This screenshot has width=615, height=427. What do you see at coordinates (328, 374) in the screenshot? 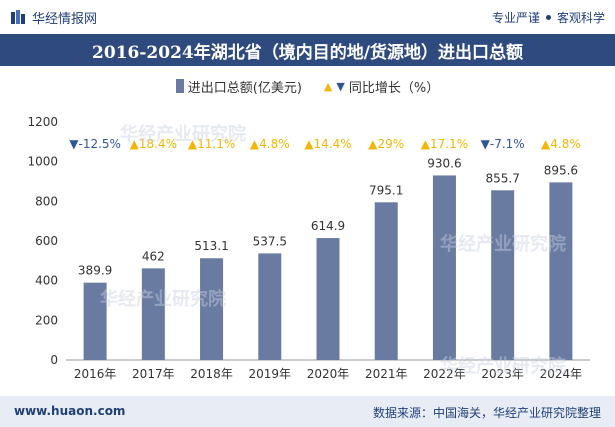
I see `x-tick-label: 2020年` at bounding box center [328, 374].